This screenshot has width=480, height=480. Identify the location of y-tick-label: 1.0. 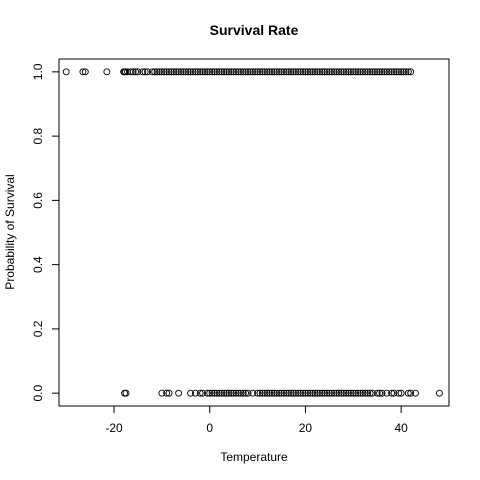
(38, 71).